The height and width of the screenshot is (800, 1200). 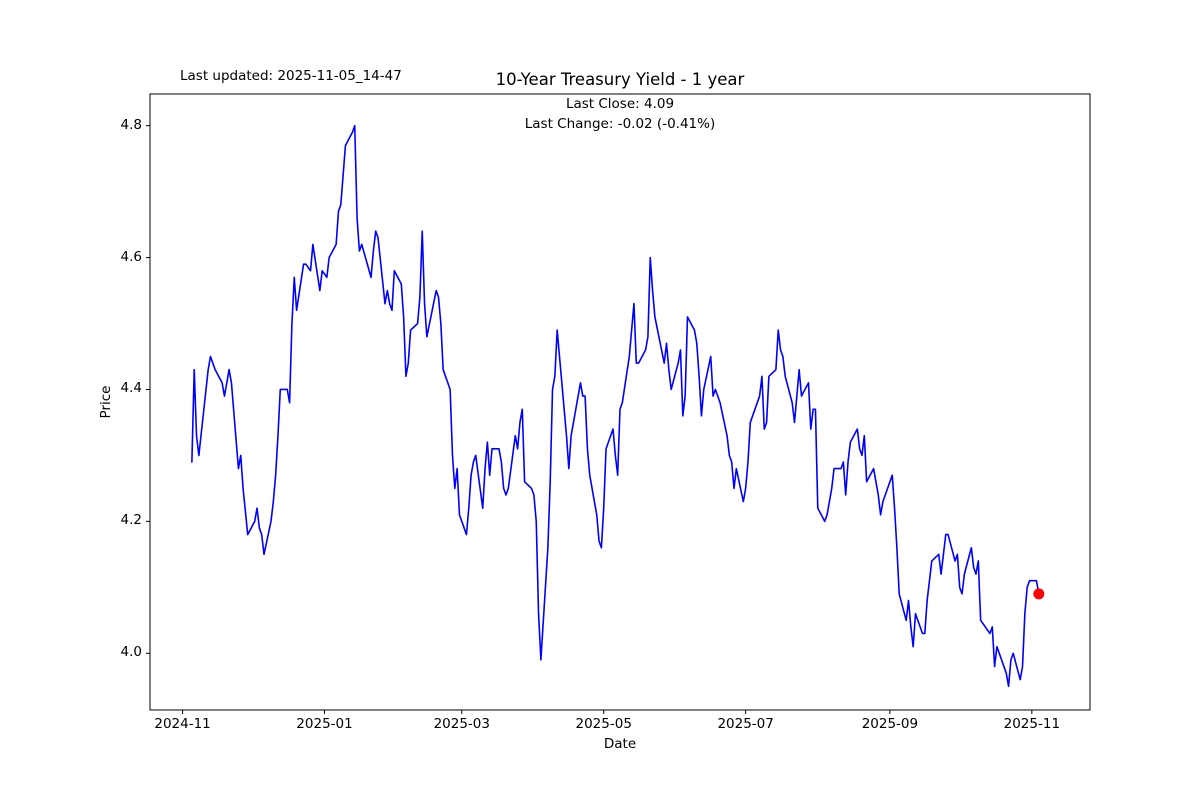 What do you see at coordinates (745, 724) in the screenshot?
I see `x-tick-label: 2025-07` at bounding box center [745, 724].